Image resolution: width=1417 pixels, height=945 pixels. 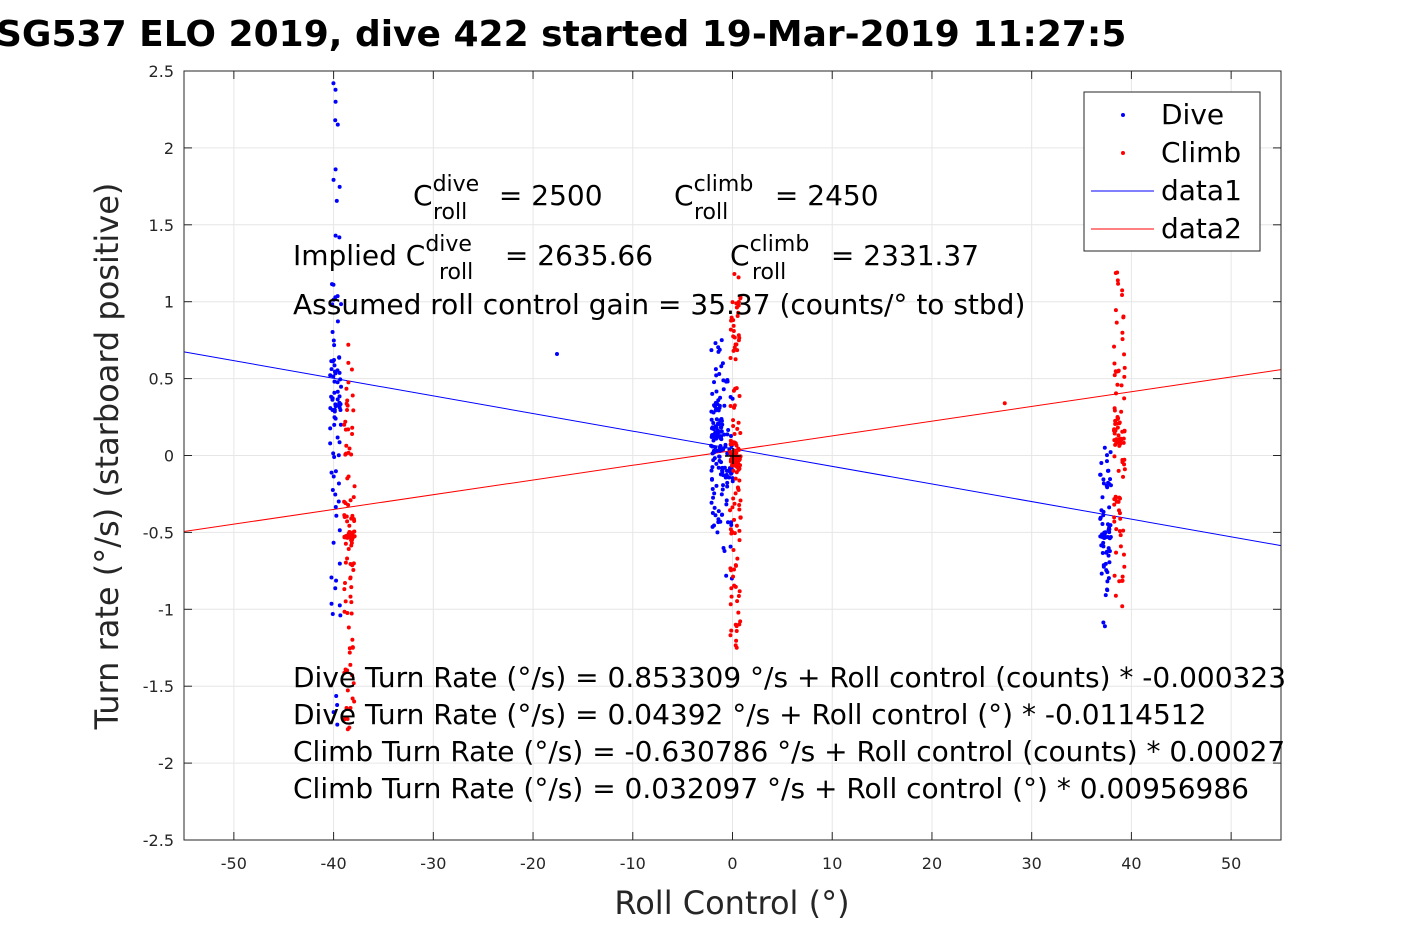 What do you see at coordinates (533, 863) in the screenshot?
I see `x-tick-label-3: -20` at bounding box center [533, 863].